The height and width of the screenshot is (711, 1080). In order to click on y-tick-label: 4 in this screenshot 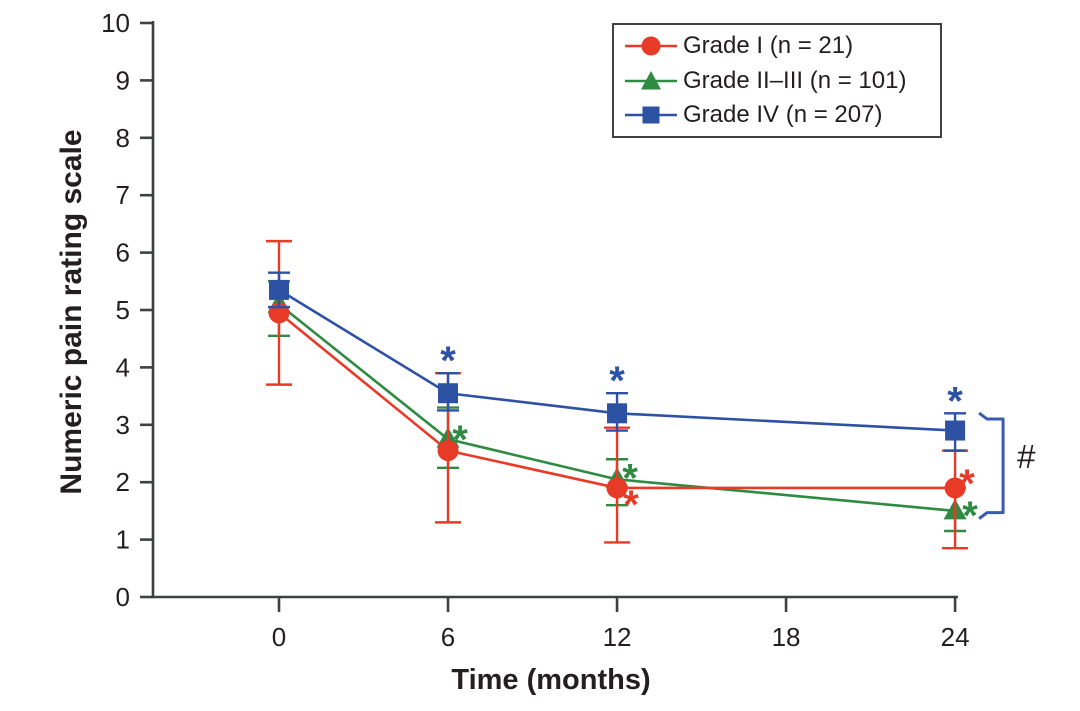, I will do `click(123, 367)`.